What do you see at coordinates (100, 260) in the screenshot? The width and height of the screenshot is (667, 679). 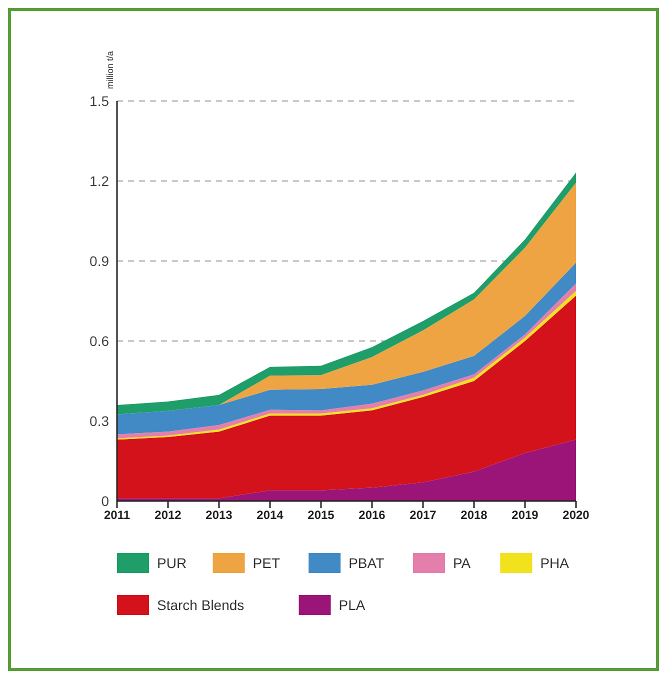 I see `y-tick-label: 0.9` at bounding box center [100, 260].